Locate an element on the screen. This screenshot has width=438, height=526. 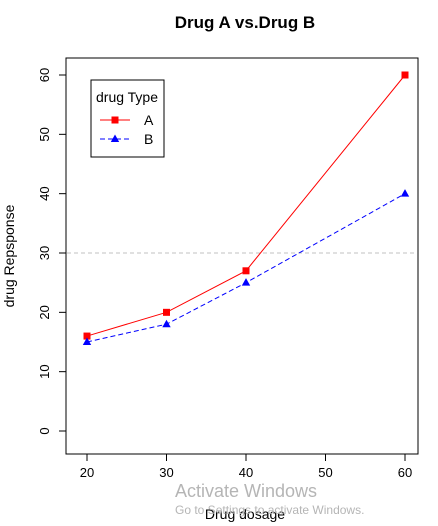
y-tick-label: 50 is located at coordinates (44, 134).